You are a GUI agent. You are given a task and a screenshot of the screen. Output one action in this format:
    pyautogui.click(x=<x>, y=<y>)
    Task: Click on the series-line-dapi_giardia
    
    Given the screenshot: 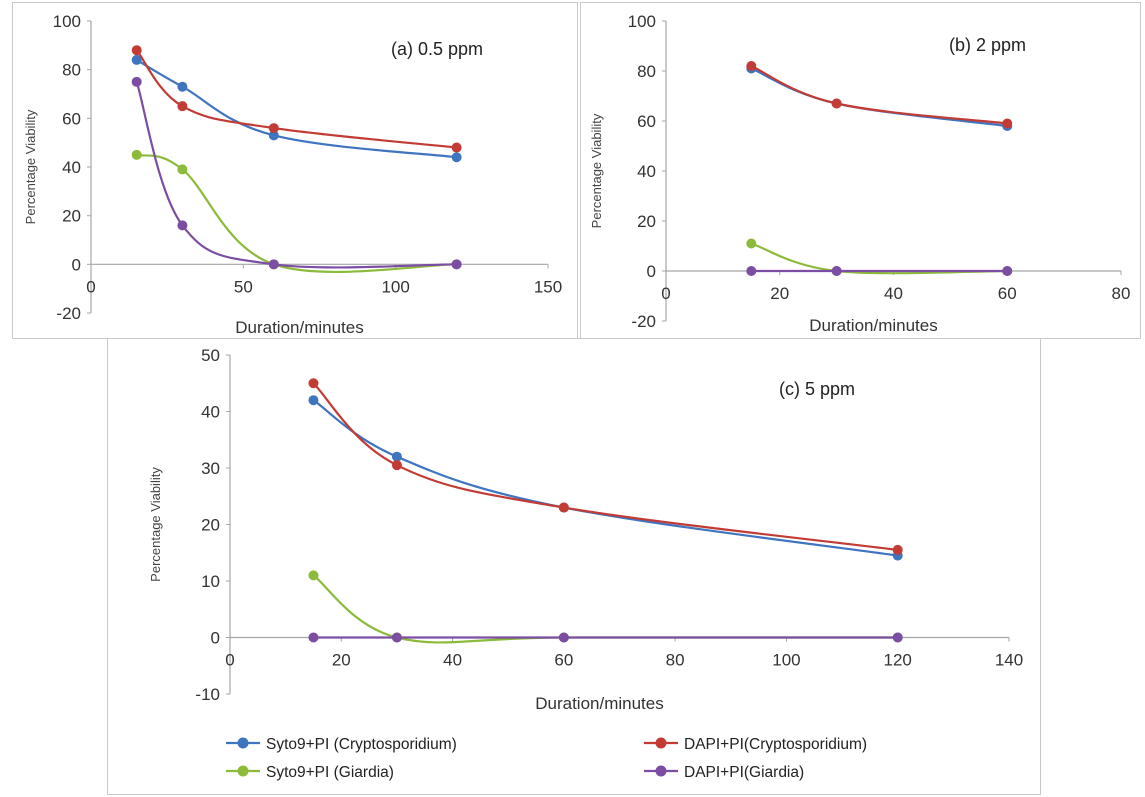 What is the action you would take?
    pyautogui.click(x=296, y=175)
    